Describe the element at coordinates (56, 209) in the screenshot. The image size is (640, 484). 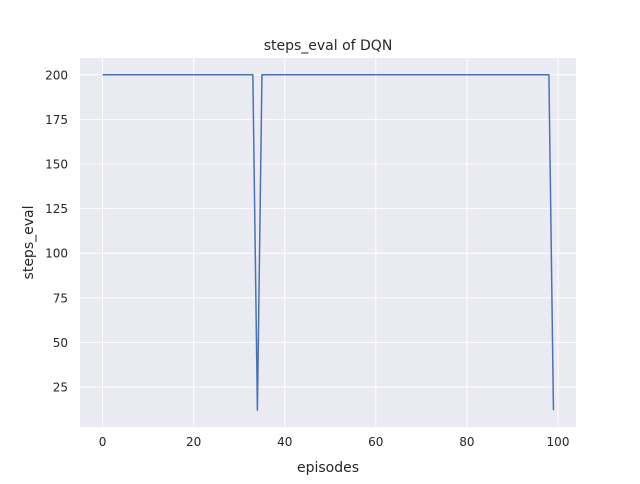
I see `y-tick-label: 125` at that location.